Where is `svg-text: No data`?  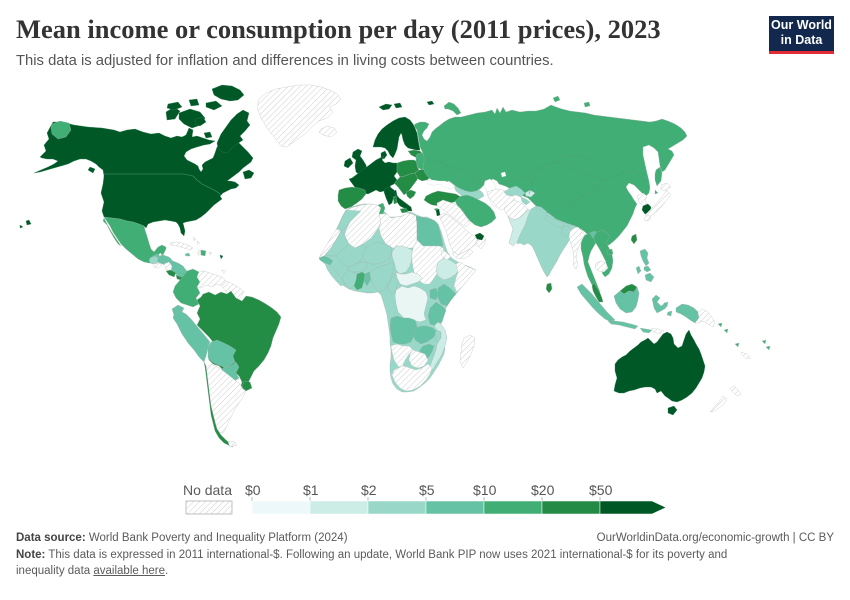
svg-text: No data is located at coordinates (207, 490).